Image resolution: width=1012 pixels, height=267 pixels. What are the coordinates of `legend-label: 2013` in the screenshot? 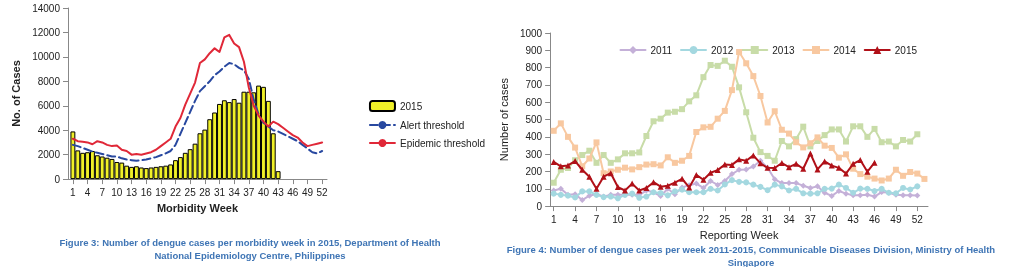 It's located at (783, 50).